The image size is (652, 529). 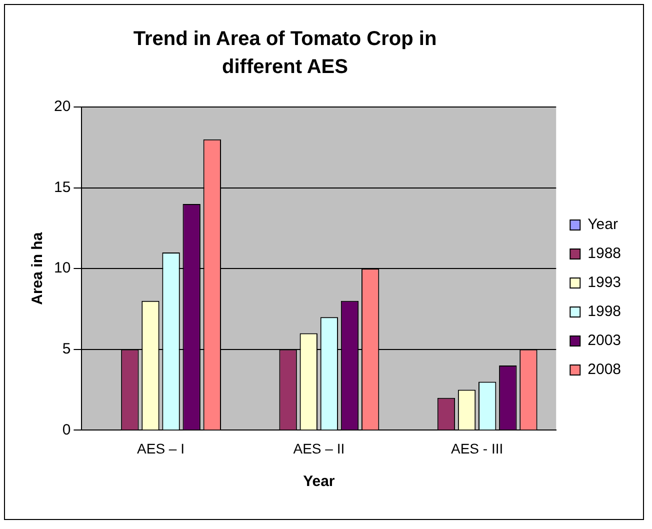 What do you see at coordinates (477, 448) in the screenshot?
I see `x-tick-label: AES - III` at bounding box center [477, 448].